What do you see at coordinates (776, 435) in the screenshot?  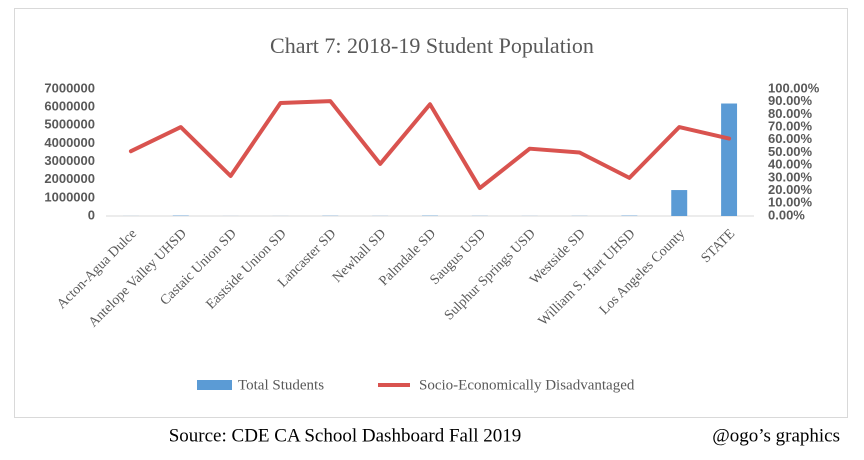 I see `credit: @ogo’s graphics` at bounding box center [776, 435].